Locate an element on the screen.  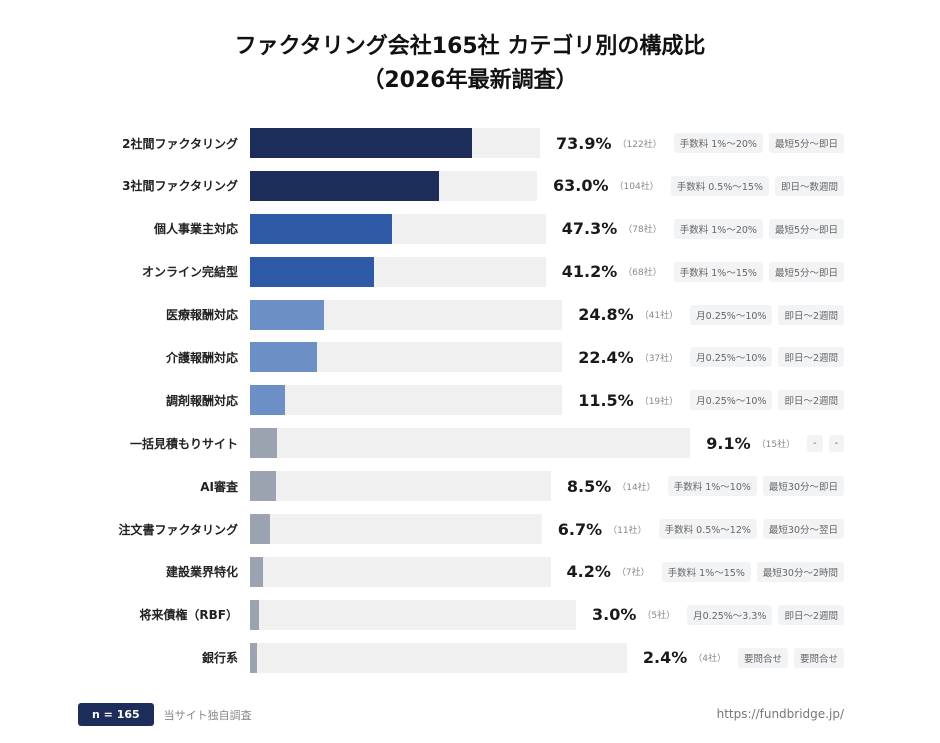
source-note: 当サイト独自調査 is located at coordinates (207, 715).